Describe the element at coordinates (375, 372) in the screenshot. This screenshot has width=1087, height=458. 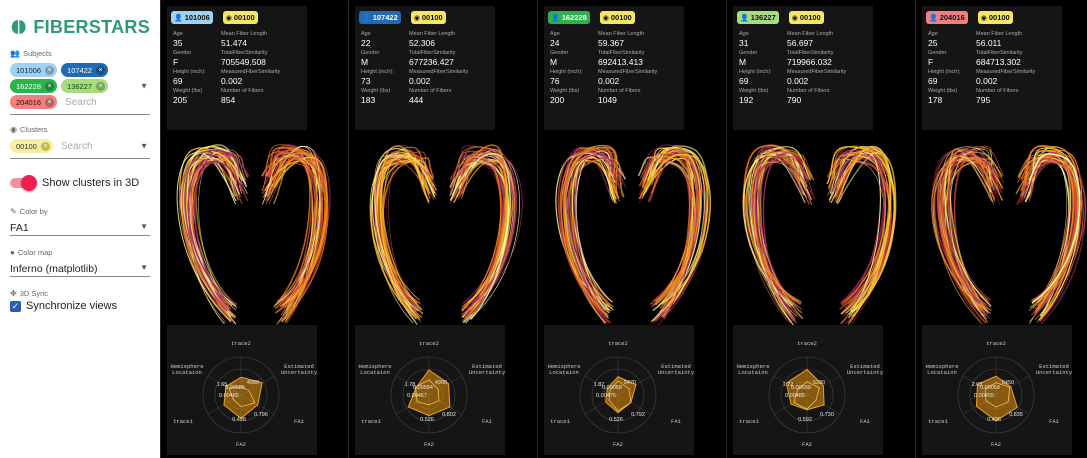
I see `radar-axis-label: Locataion` at that location.